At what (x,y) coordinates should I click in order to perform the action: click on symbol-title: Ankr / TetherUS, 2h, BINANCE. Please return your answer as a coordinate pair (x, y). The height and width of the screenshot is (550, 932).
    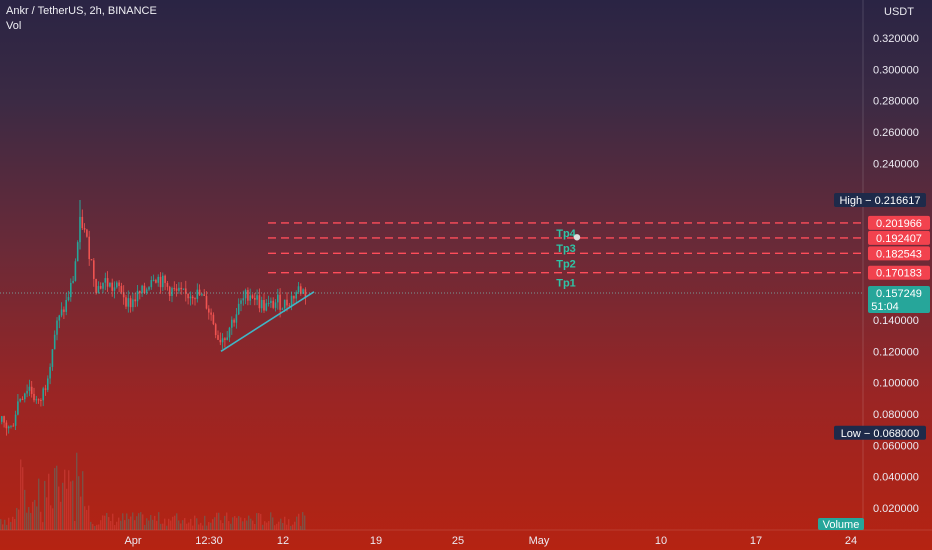
    Looking at the image, I should click on (81, 11).